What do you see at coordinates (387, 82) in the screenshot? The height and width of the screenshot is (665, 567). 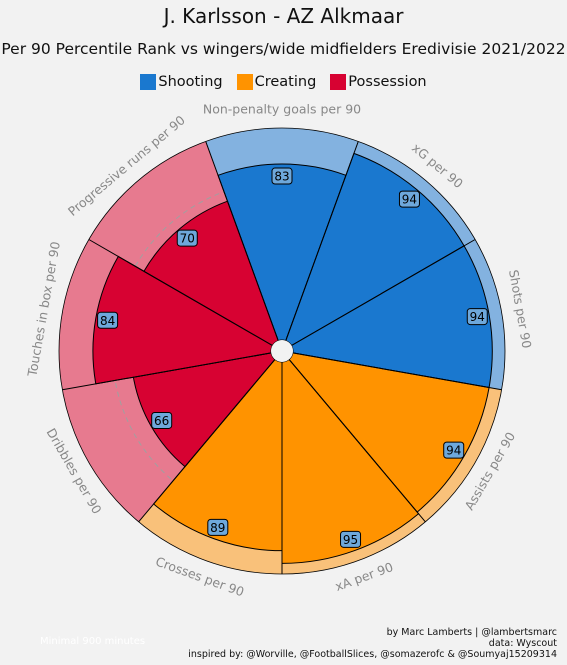 I see `legend-label-possession: Possession` at bounding box center [387, 82].